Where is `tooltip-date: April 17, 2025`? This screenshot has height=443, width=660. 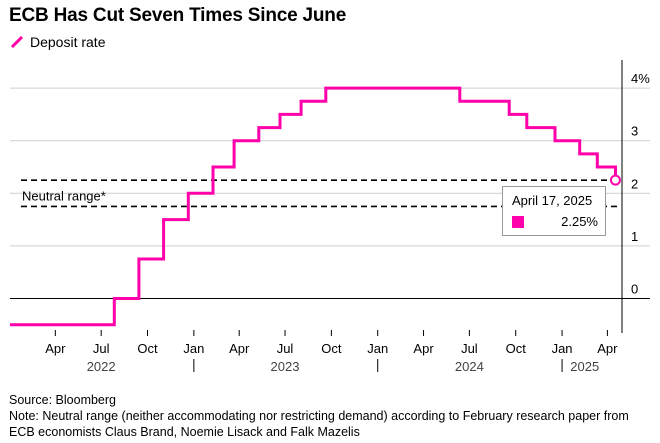 tooltip-date: April 17, 2025 is located at coordinates (552, 200).